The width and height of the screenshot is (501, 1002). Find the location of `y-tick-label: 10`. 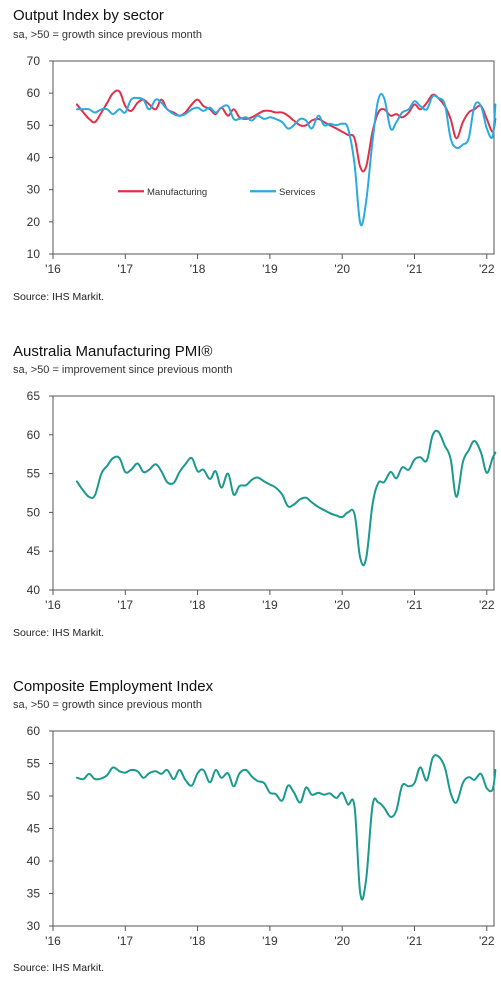

y-tick-label: 10 is located at coordinates (34, 254).